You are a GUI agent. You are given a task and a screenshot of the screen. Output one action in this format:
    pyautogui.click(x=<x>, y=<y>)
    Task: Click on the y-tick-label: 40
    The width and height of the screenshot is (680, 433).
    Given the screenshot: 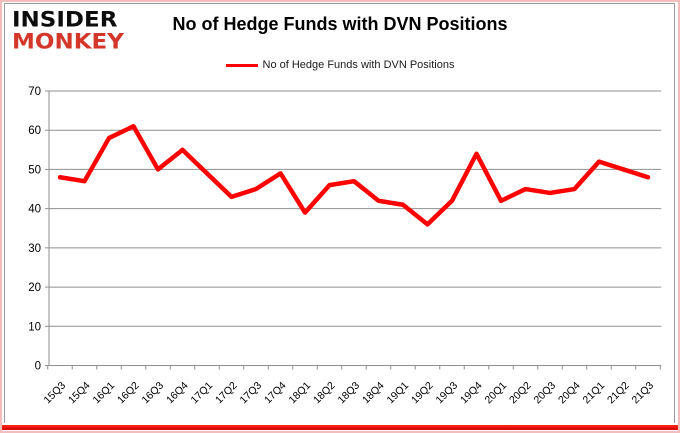 What is the action you would take?
    pyautogui.click(x=34, y=210)
    